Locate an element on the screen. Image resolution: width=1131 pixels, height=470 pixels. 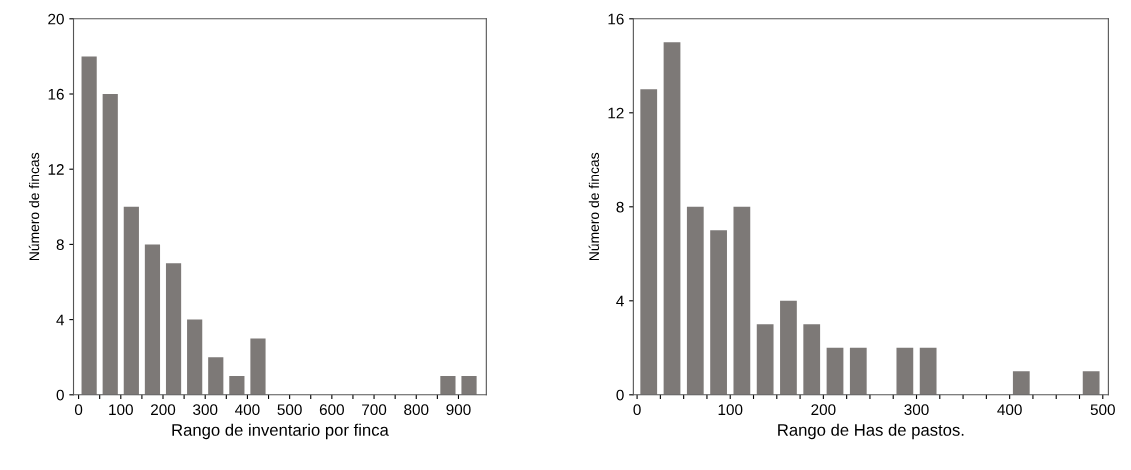
x-tick-label: 800 is located at coordinates (416, 410).